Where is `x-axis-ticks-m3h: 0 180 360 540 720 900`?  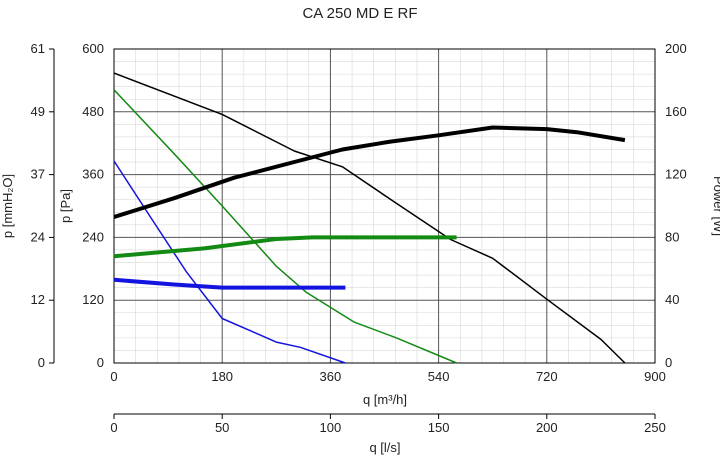
x-axis-ticks-m3h: 0 180 360 540 720 900 is located at coordinates (387, 376).